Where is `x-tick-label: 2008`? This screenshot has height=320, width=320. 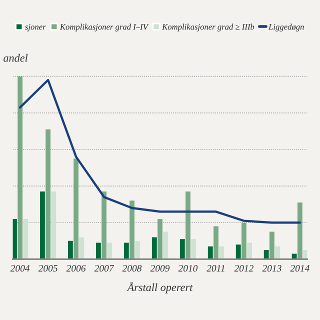
x-tick-label: 2008 is located at coordinates (132, 268).